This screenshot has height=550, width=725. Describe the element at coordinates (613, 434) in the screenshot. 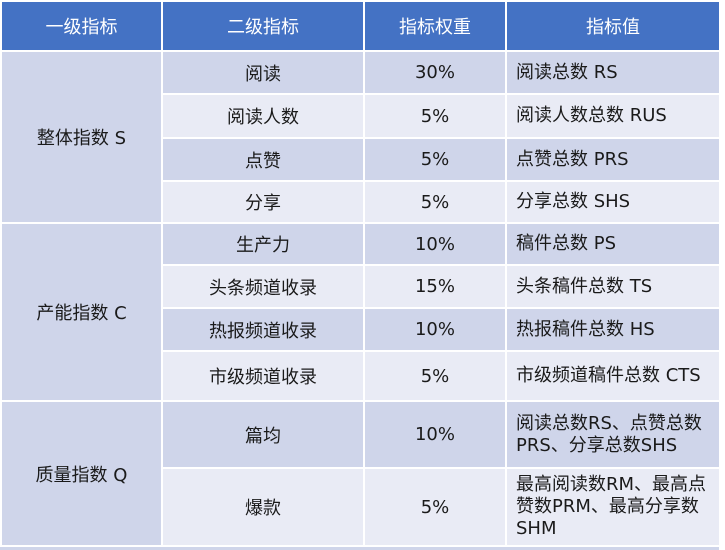

I see `indicator-value: 阅读总数RS、点赞总数PRS、分享总数SHS` at that location.